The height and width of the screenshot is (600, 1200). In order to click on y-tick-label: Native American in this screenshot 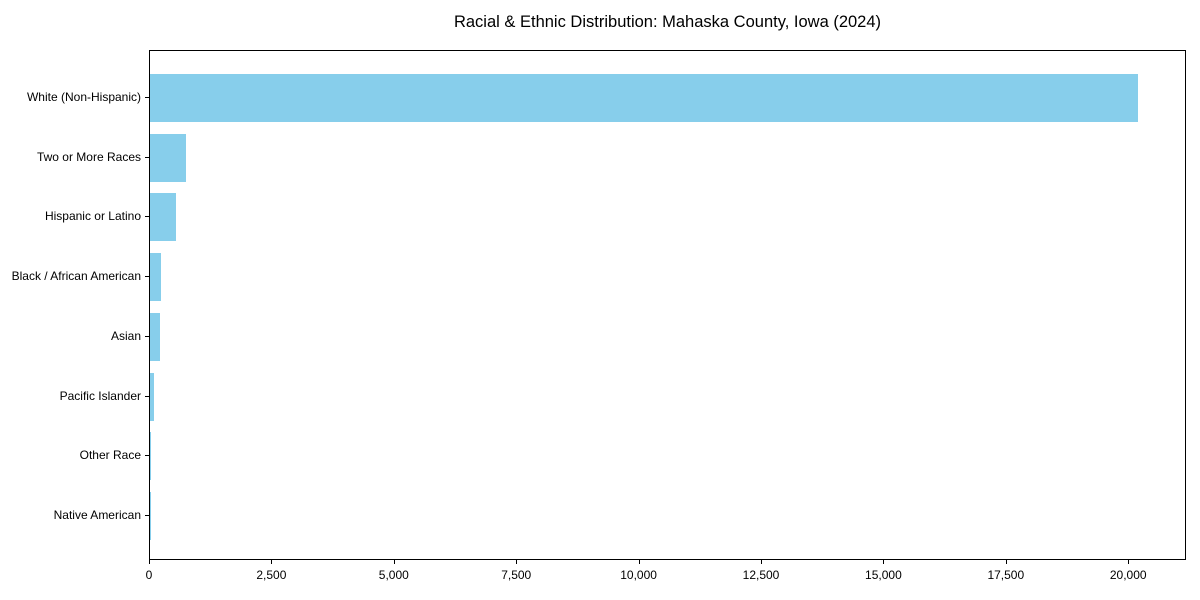, I will do `click(97, 515)`.